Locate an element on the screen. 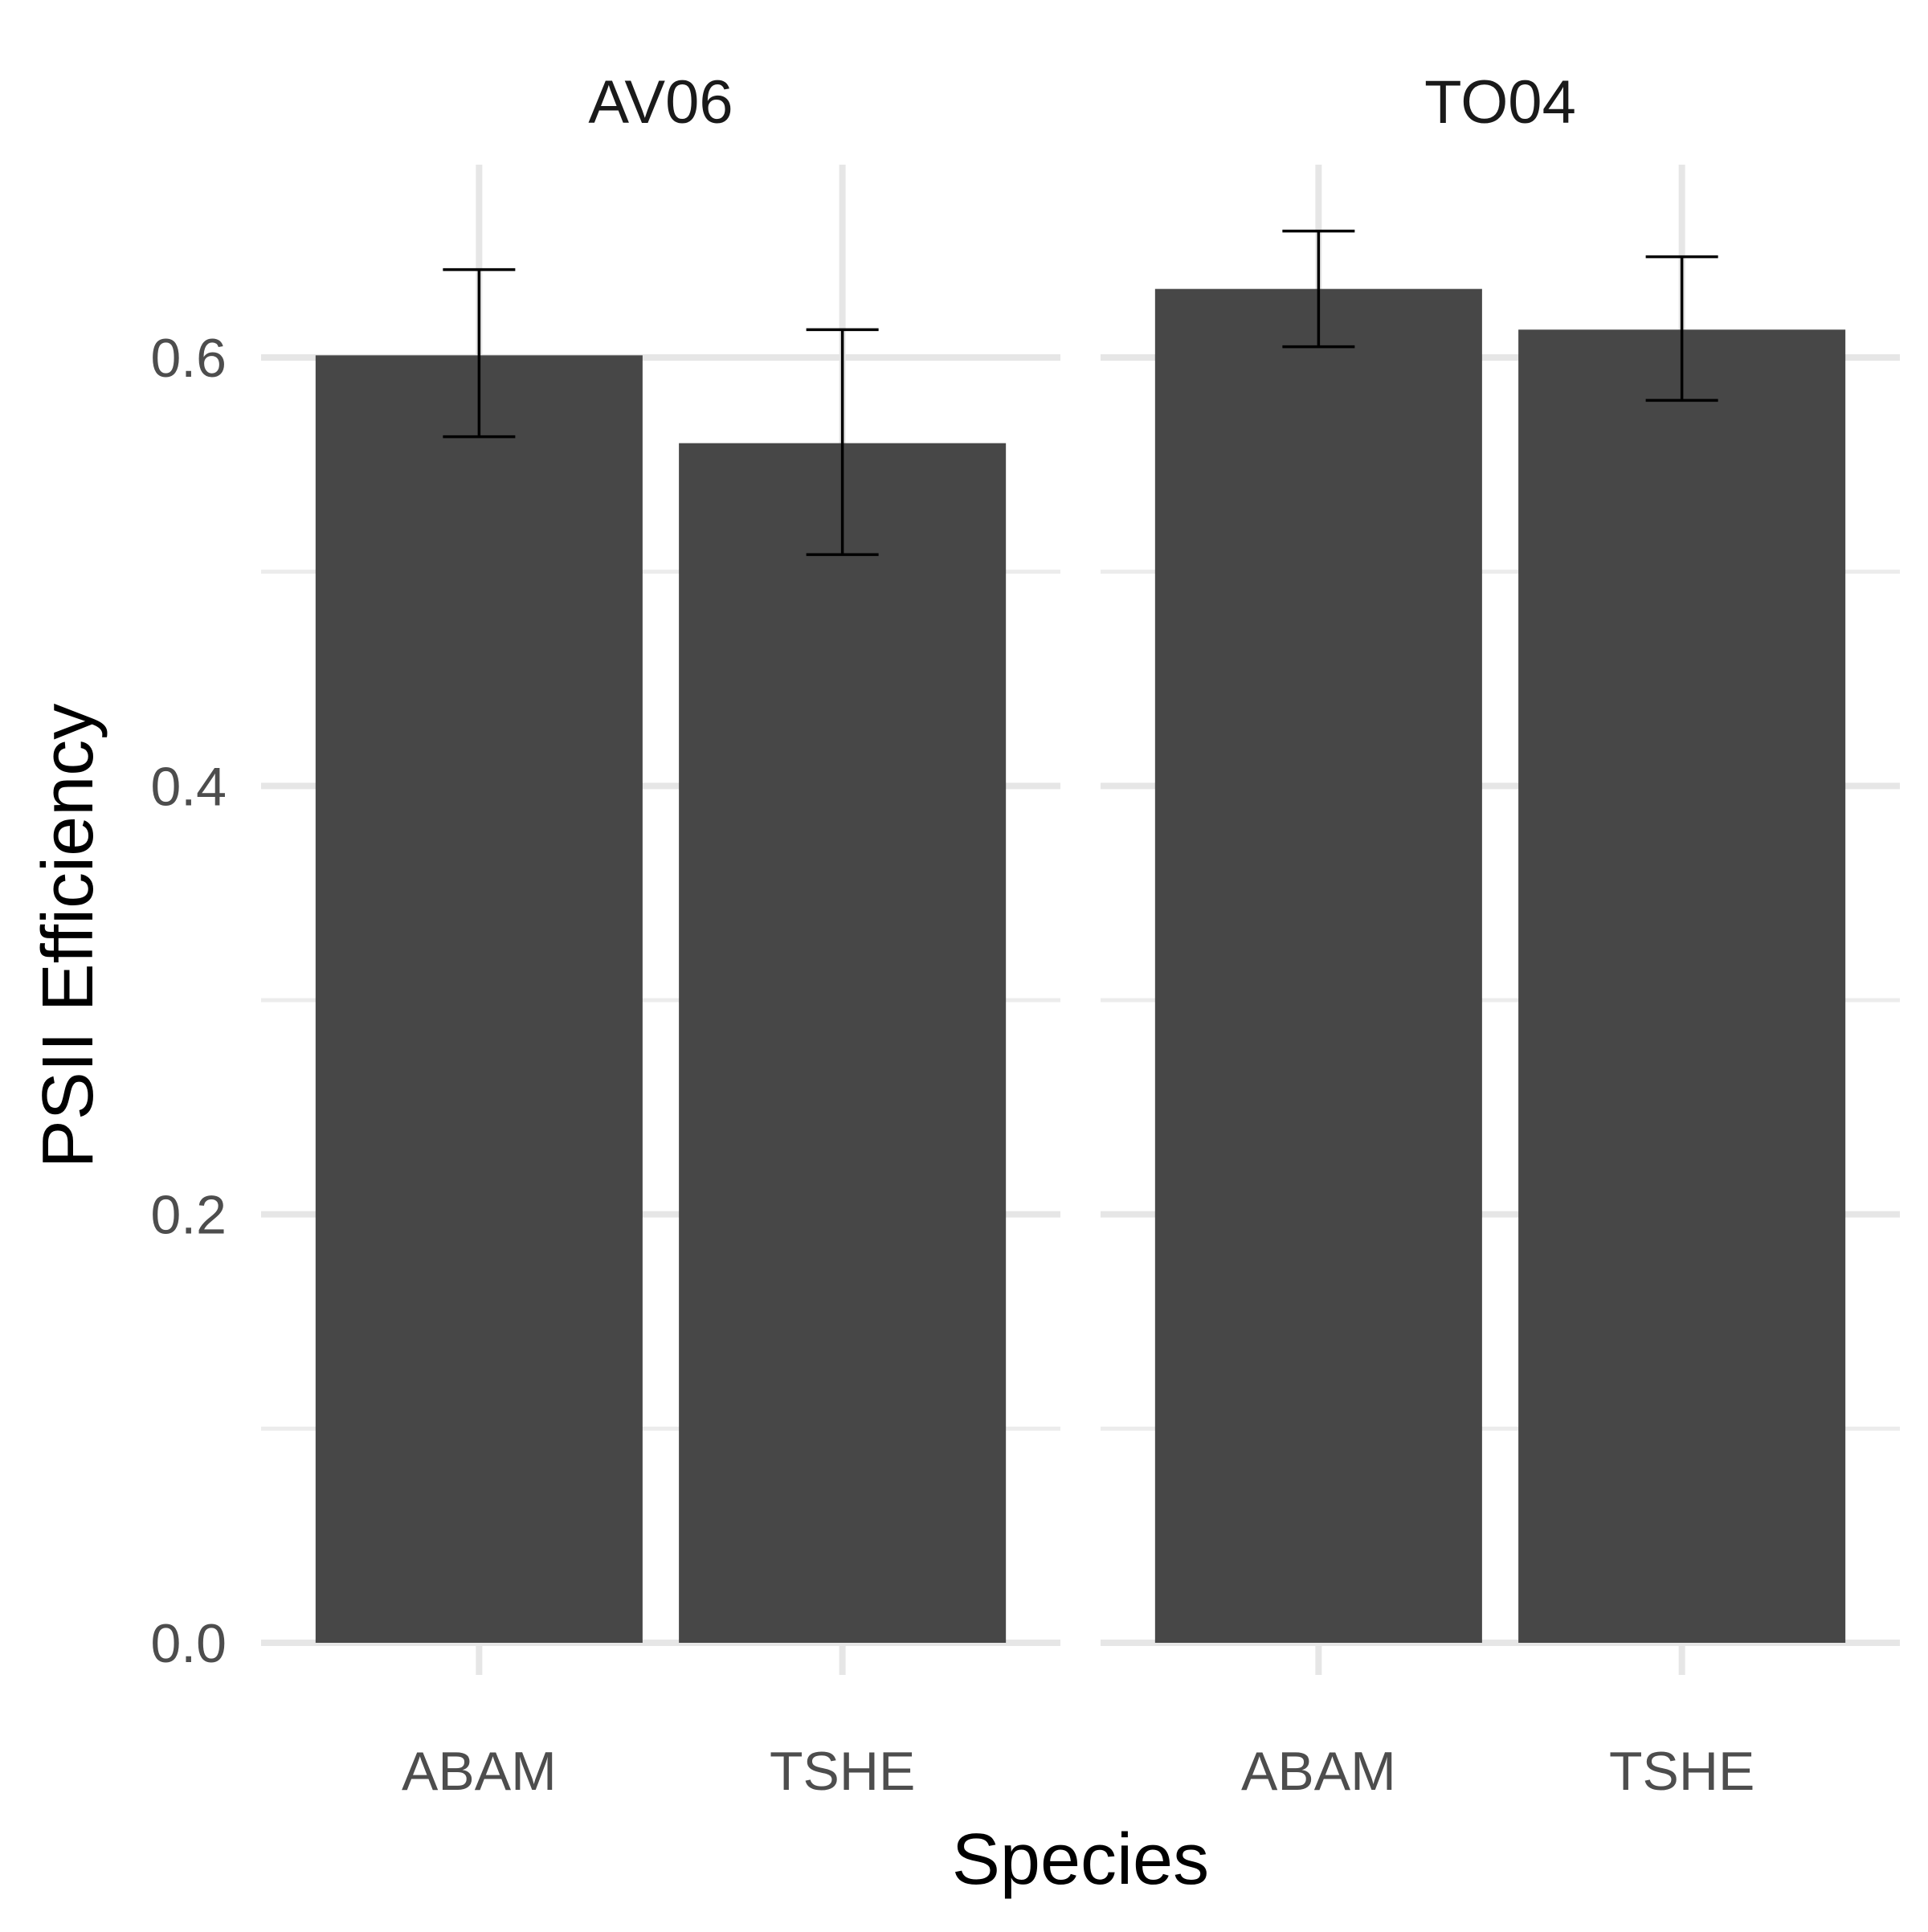 The height and width of the screenshot is (1932, 1928). error-bar-av06-abam is located at coordinates (479, 353).